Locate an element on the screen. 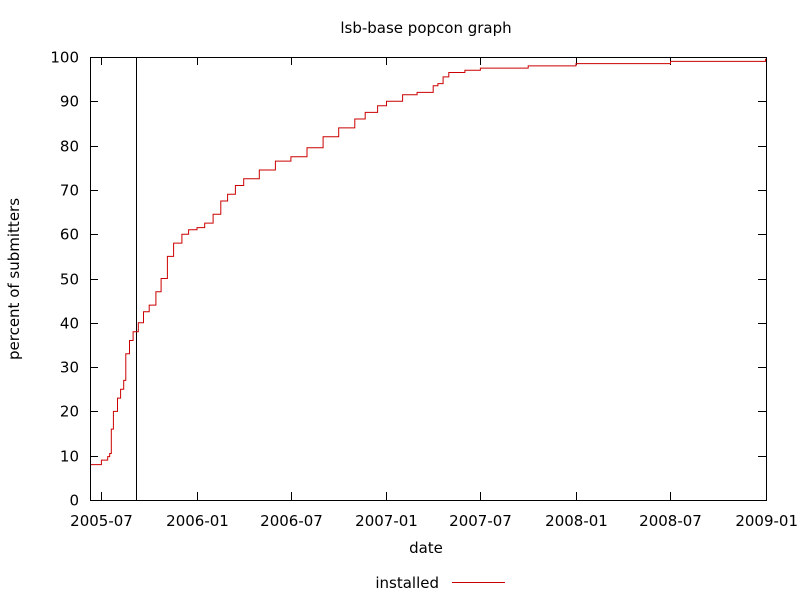  x-tick-label: 2008-07 is located at coordinates (670, 521).